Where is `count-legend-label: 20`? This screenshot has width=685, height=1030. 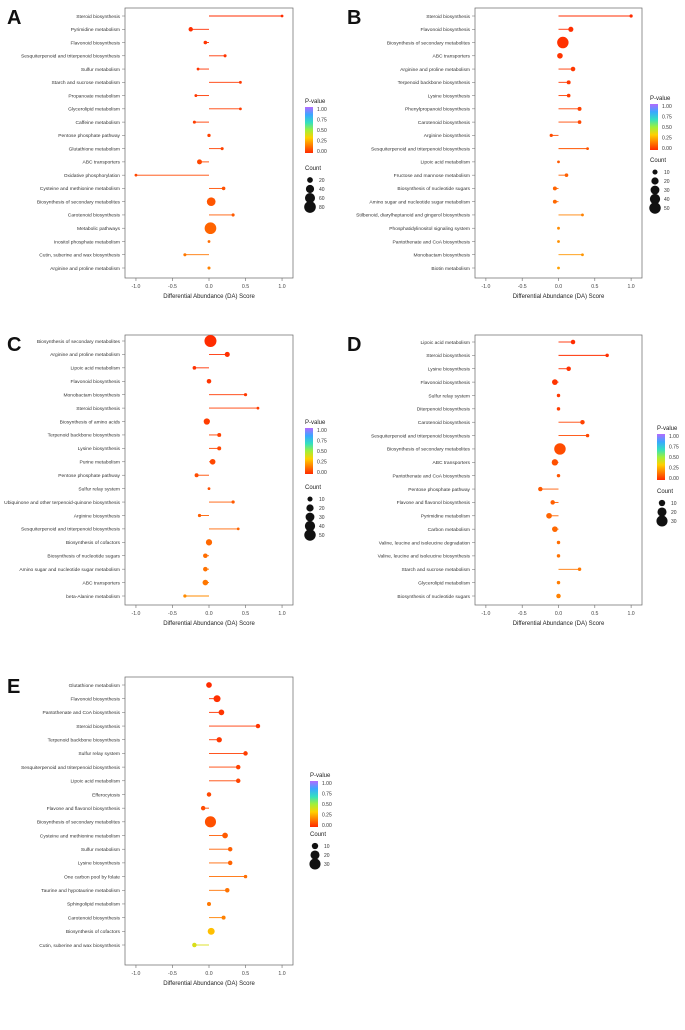
count-legend-label: 20 is located at coordinates (667, 182).